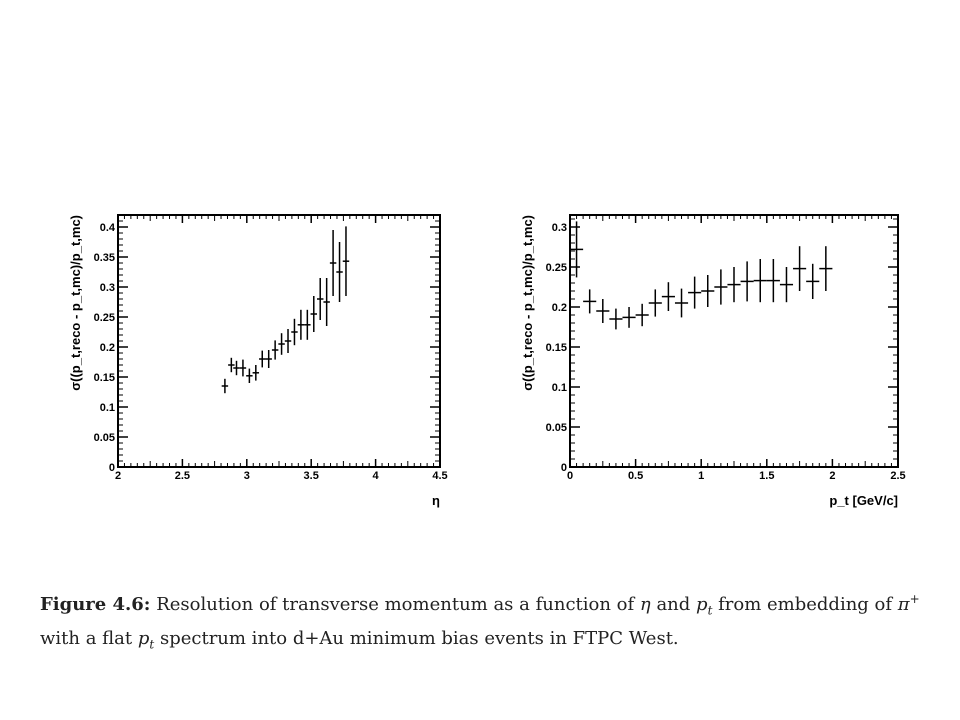 The height and width of the screenshot is (720, 960). Describe the element at coordinates (908, 603) in the screenshot. I see `caption-pi: π+` at that location.